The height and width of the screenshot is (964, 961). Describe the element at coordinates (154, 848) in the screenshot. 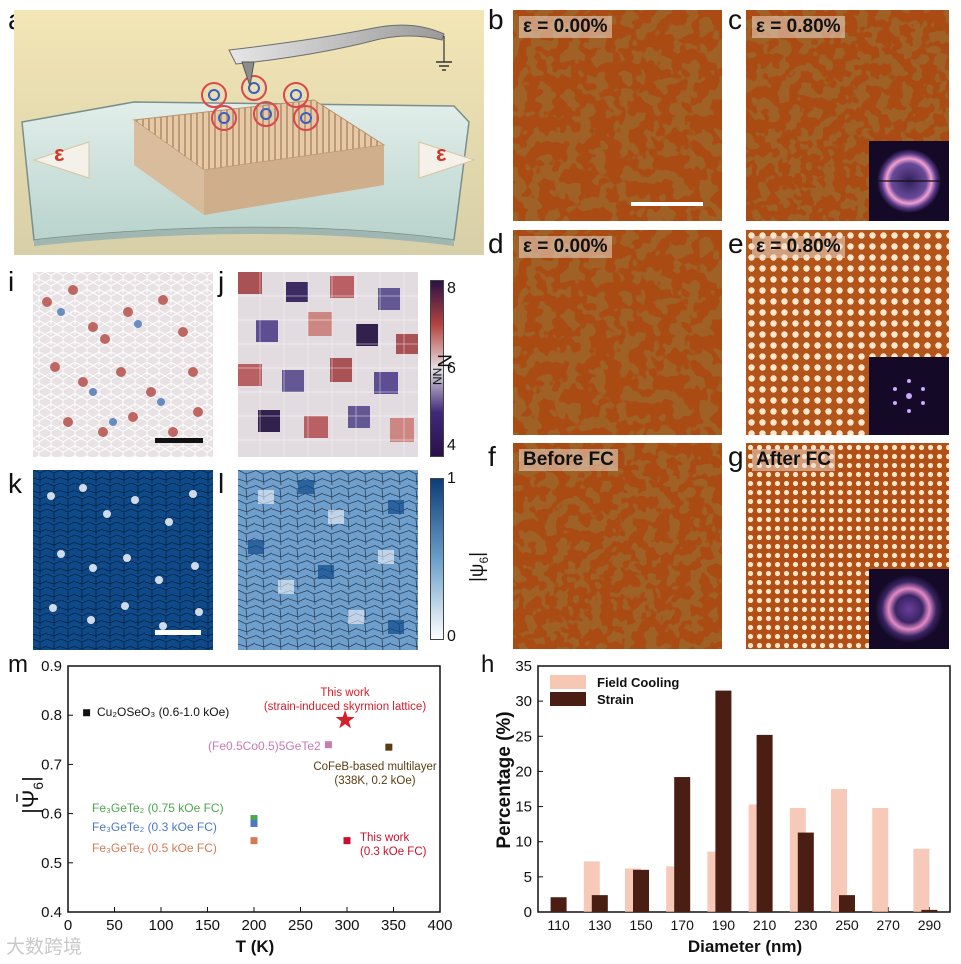

I see `annot-fgt-05: Fe₃GeTe₂ (0.5 kOe FC)` at that location.